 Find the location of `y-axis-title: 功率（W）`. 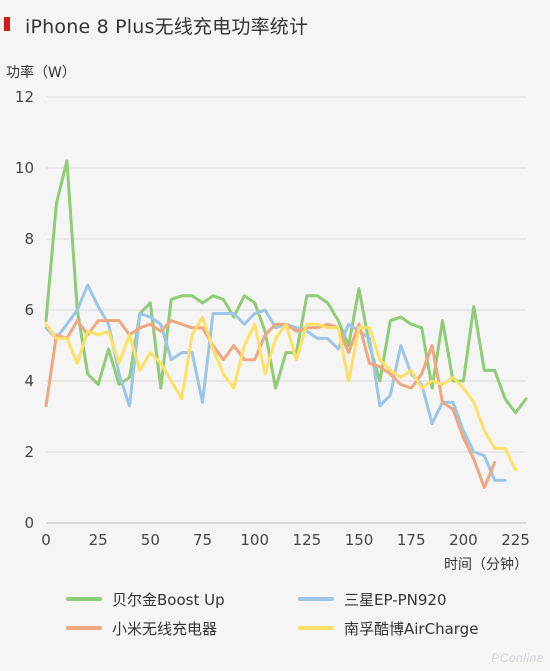

y-axis-title: 功率（W） is located at coordinates (41, 72).